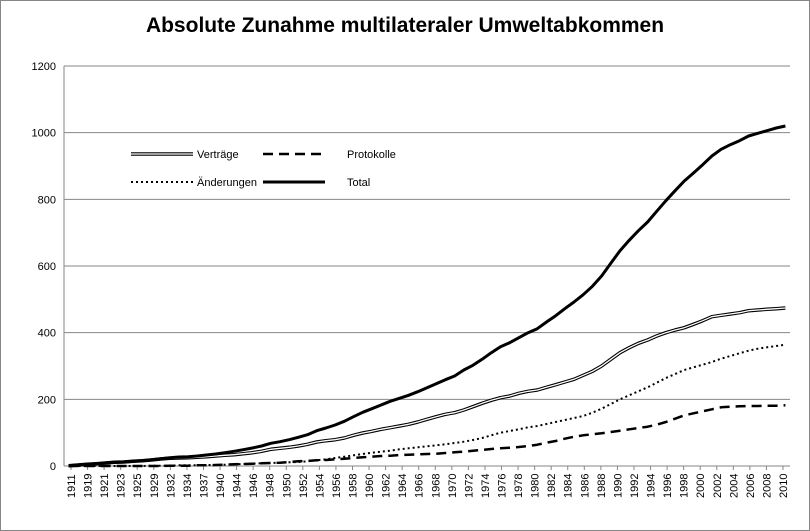  Describe the element at coordinates (155, 486) in the screenshot. I see `x-tick-label: 1929` at that location.